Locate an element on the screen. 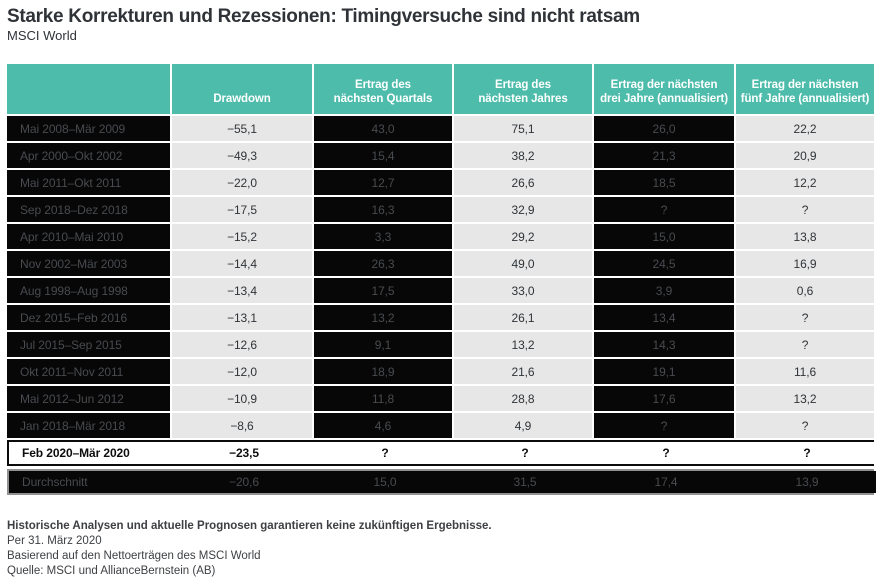 The height and width of the screenshot is (587, 880). header-cell-next-quarter: Ertrag des nächsten Quartals is located at coordinates (383, 89).